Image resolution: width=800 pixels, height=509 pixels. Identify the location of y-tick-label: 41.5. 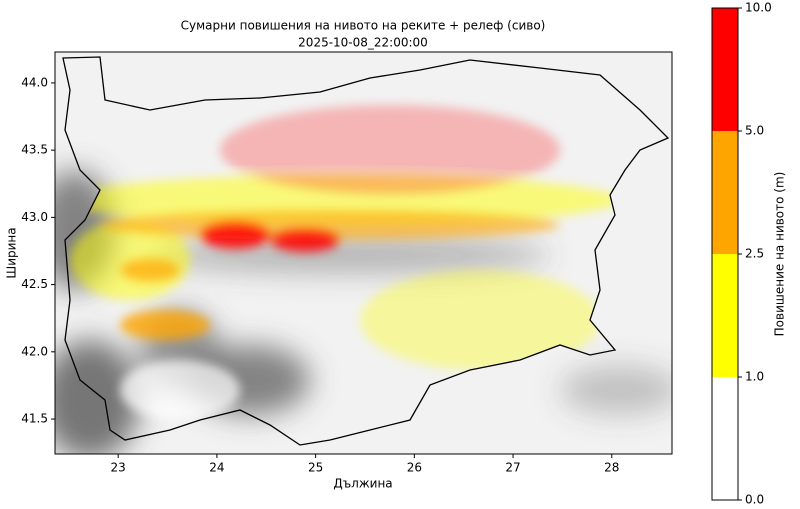
(34, 419).